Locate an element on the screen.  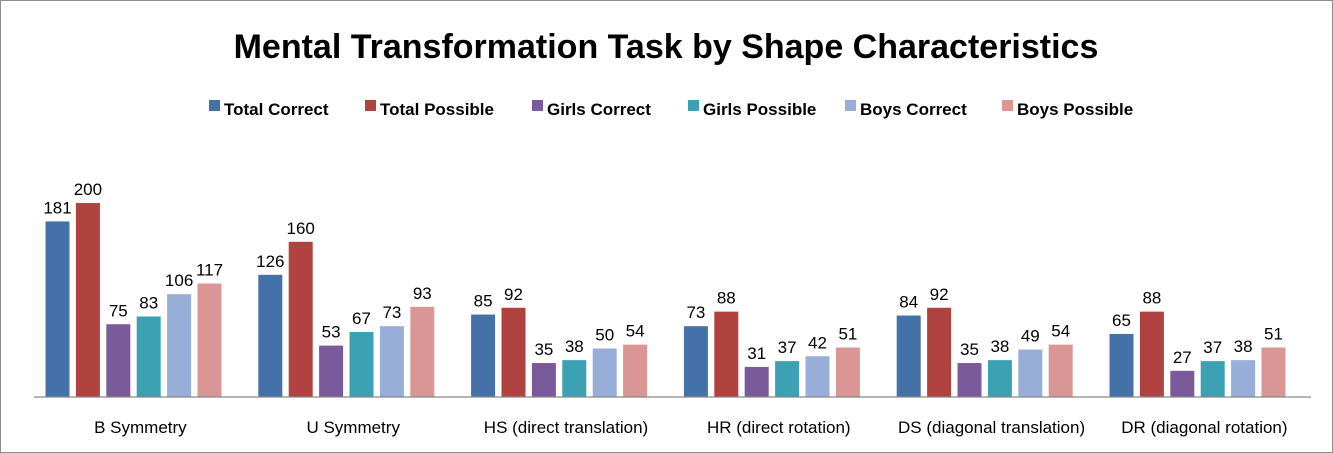
value-label-4-0: 84 is located at coordinates (908, 302).